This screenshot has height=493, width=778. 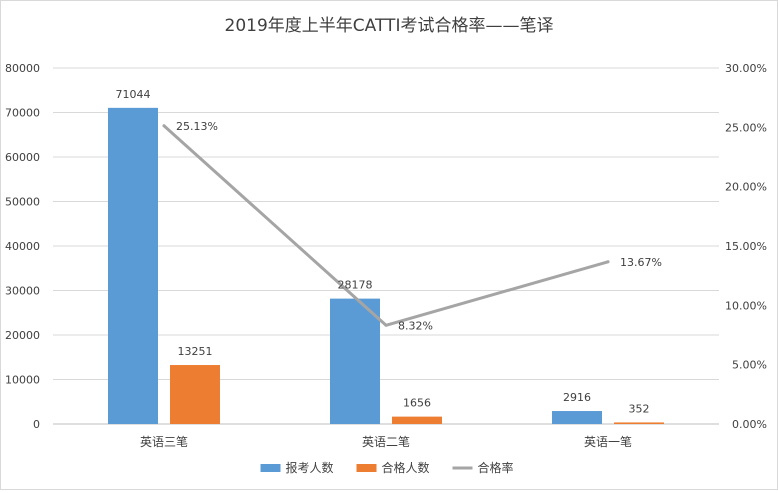 I want to click on chart-title: 2019年度上半年CATTI考试合格率——笔译, so click(x=389, y=26).